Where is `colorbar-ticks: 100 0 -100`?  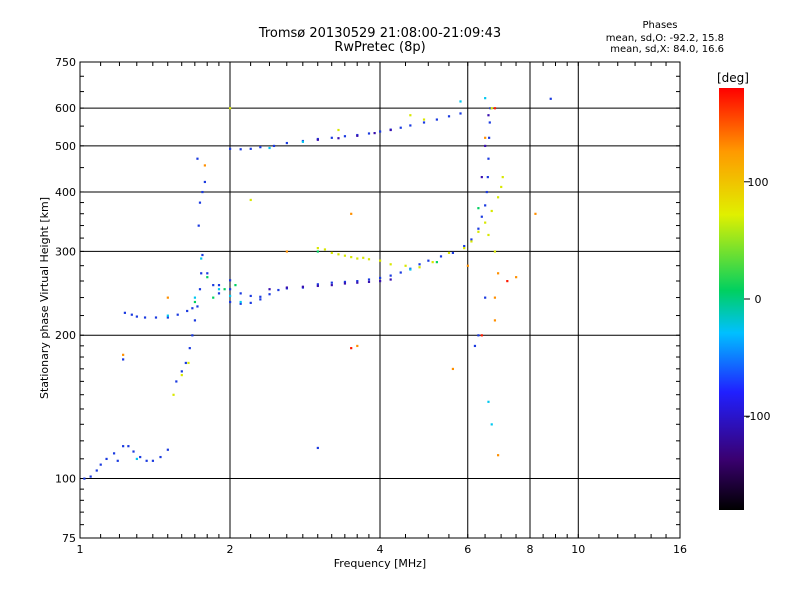
colorbar-ticks: 100 0 -100 is located at coordinates (757, 299).